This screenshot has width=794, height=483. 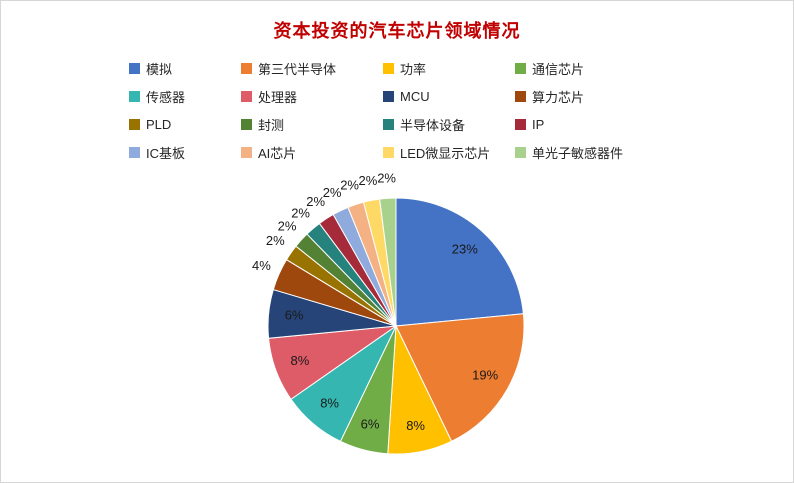 I want to click on legend-item-15: LED微显示芯片, so click(x=449, y=152).